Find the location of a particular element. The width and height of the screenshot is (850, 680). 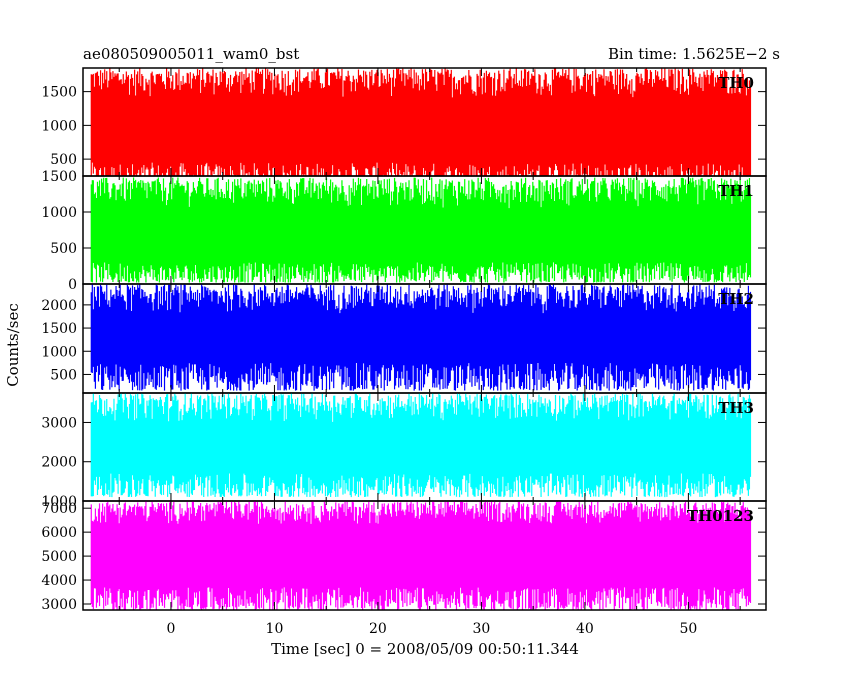

y-tick-label: 7000 is located at coordinates (59, 509).